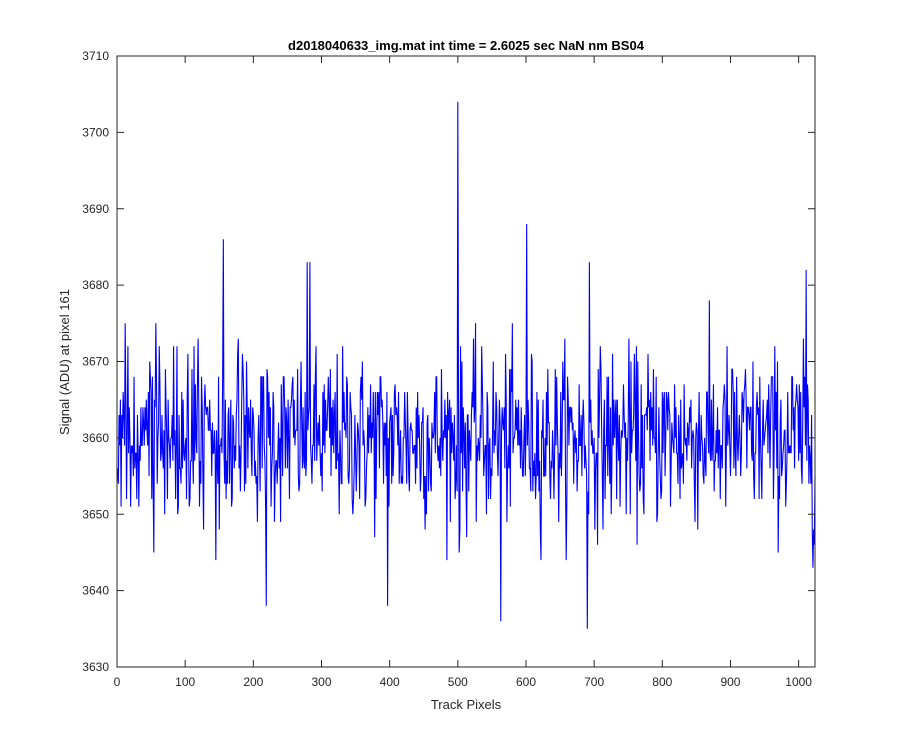 The height and width of the screenshot is (750, 900). What do you see at coordinates (95, 56) in the screenshot?
I see `y-tick-label: 3710` at bounding box center [95, 56].